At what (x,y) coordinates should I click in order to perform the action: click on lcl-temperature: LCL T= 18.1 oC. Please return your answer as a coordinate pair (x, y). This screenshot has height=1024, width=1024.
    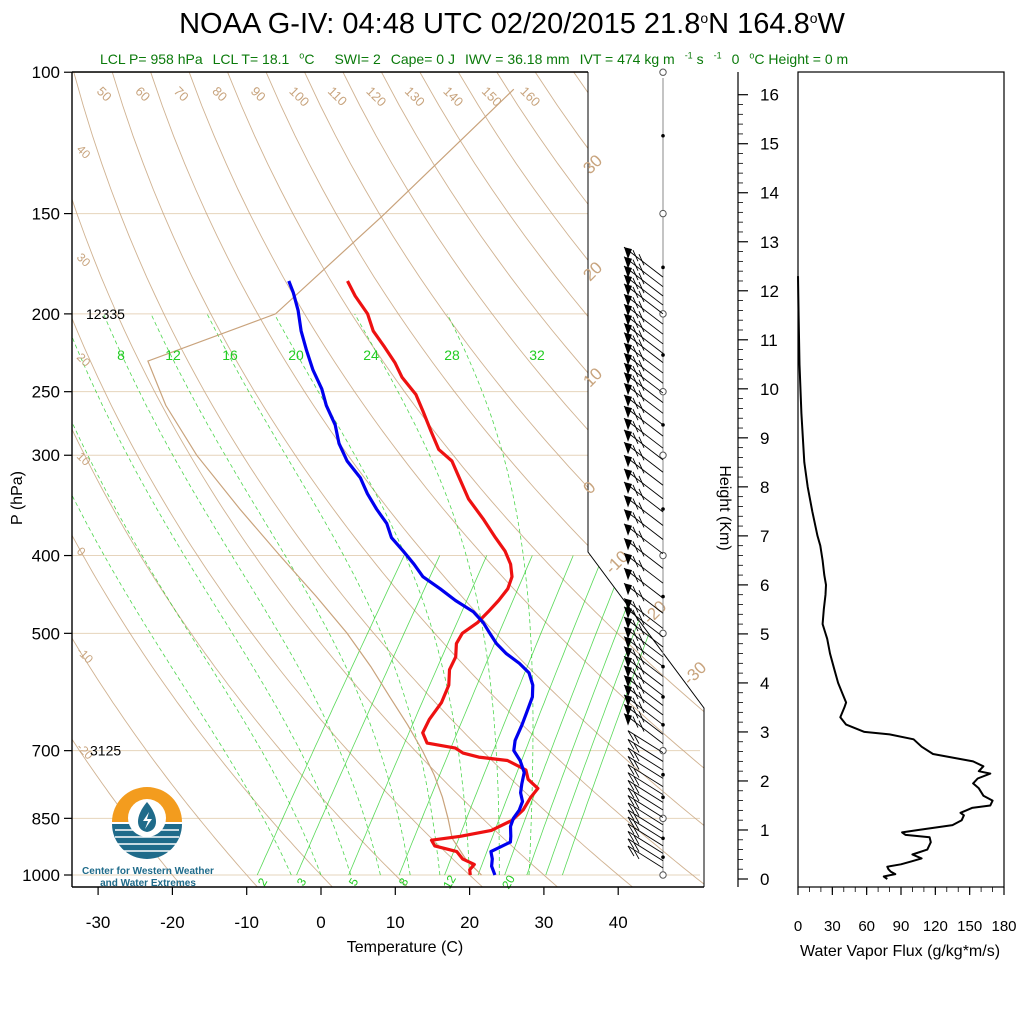
    Looking at the image, I should click on (263, 58).